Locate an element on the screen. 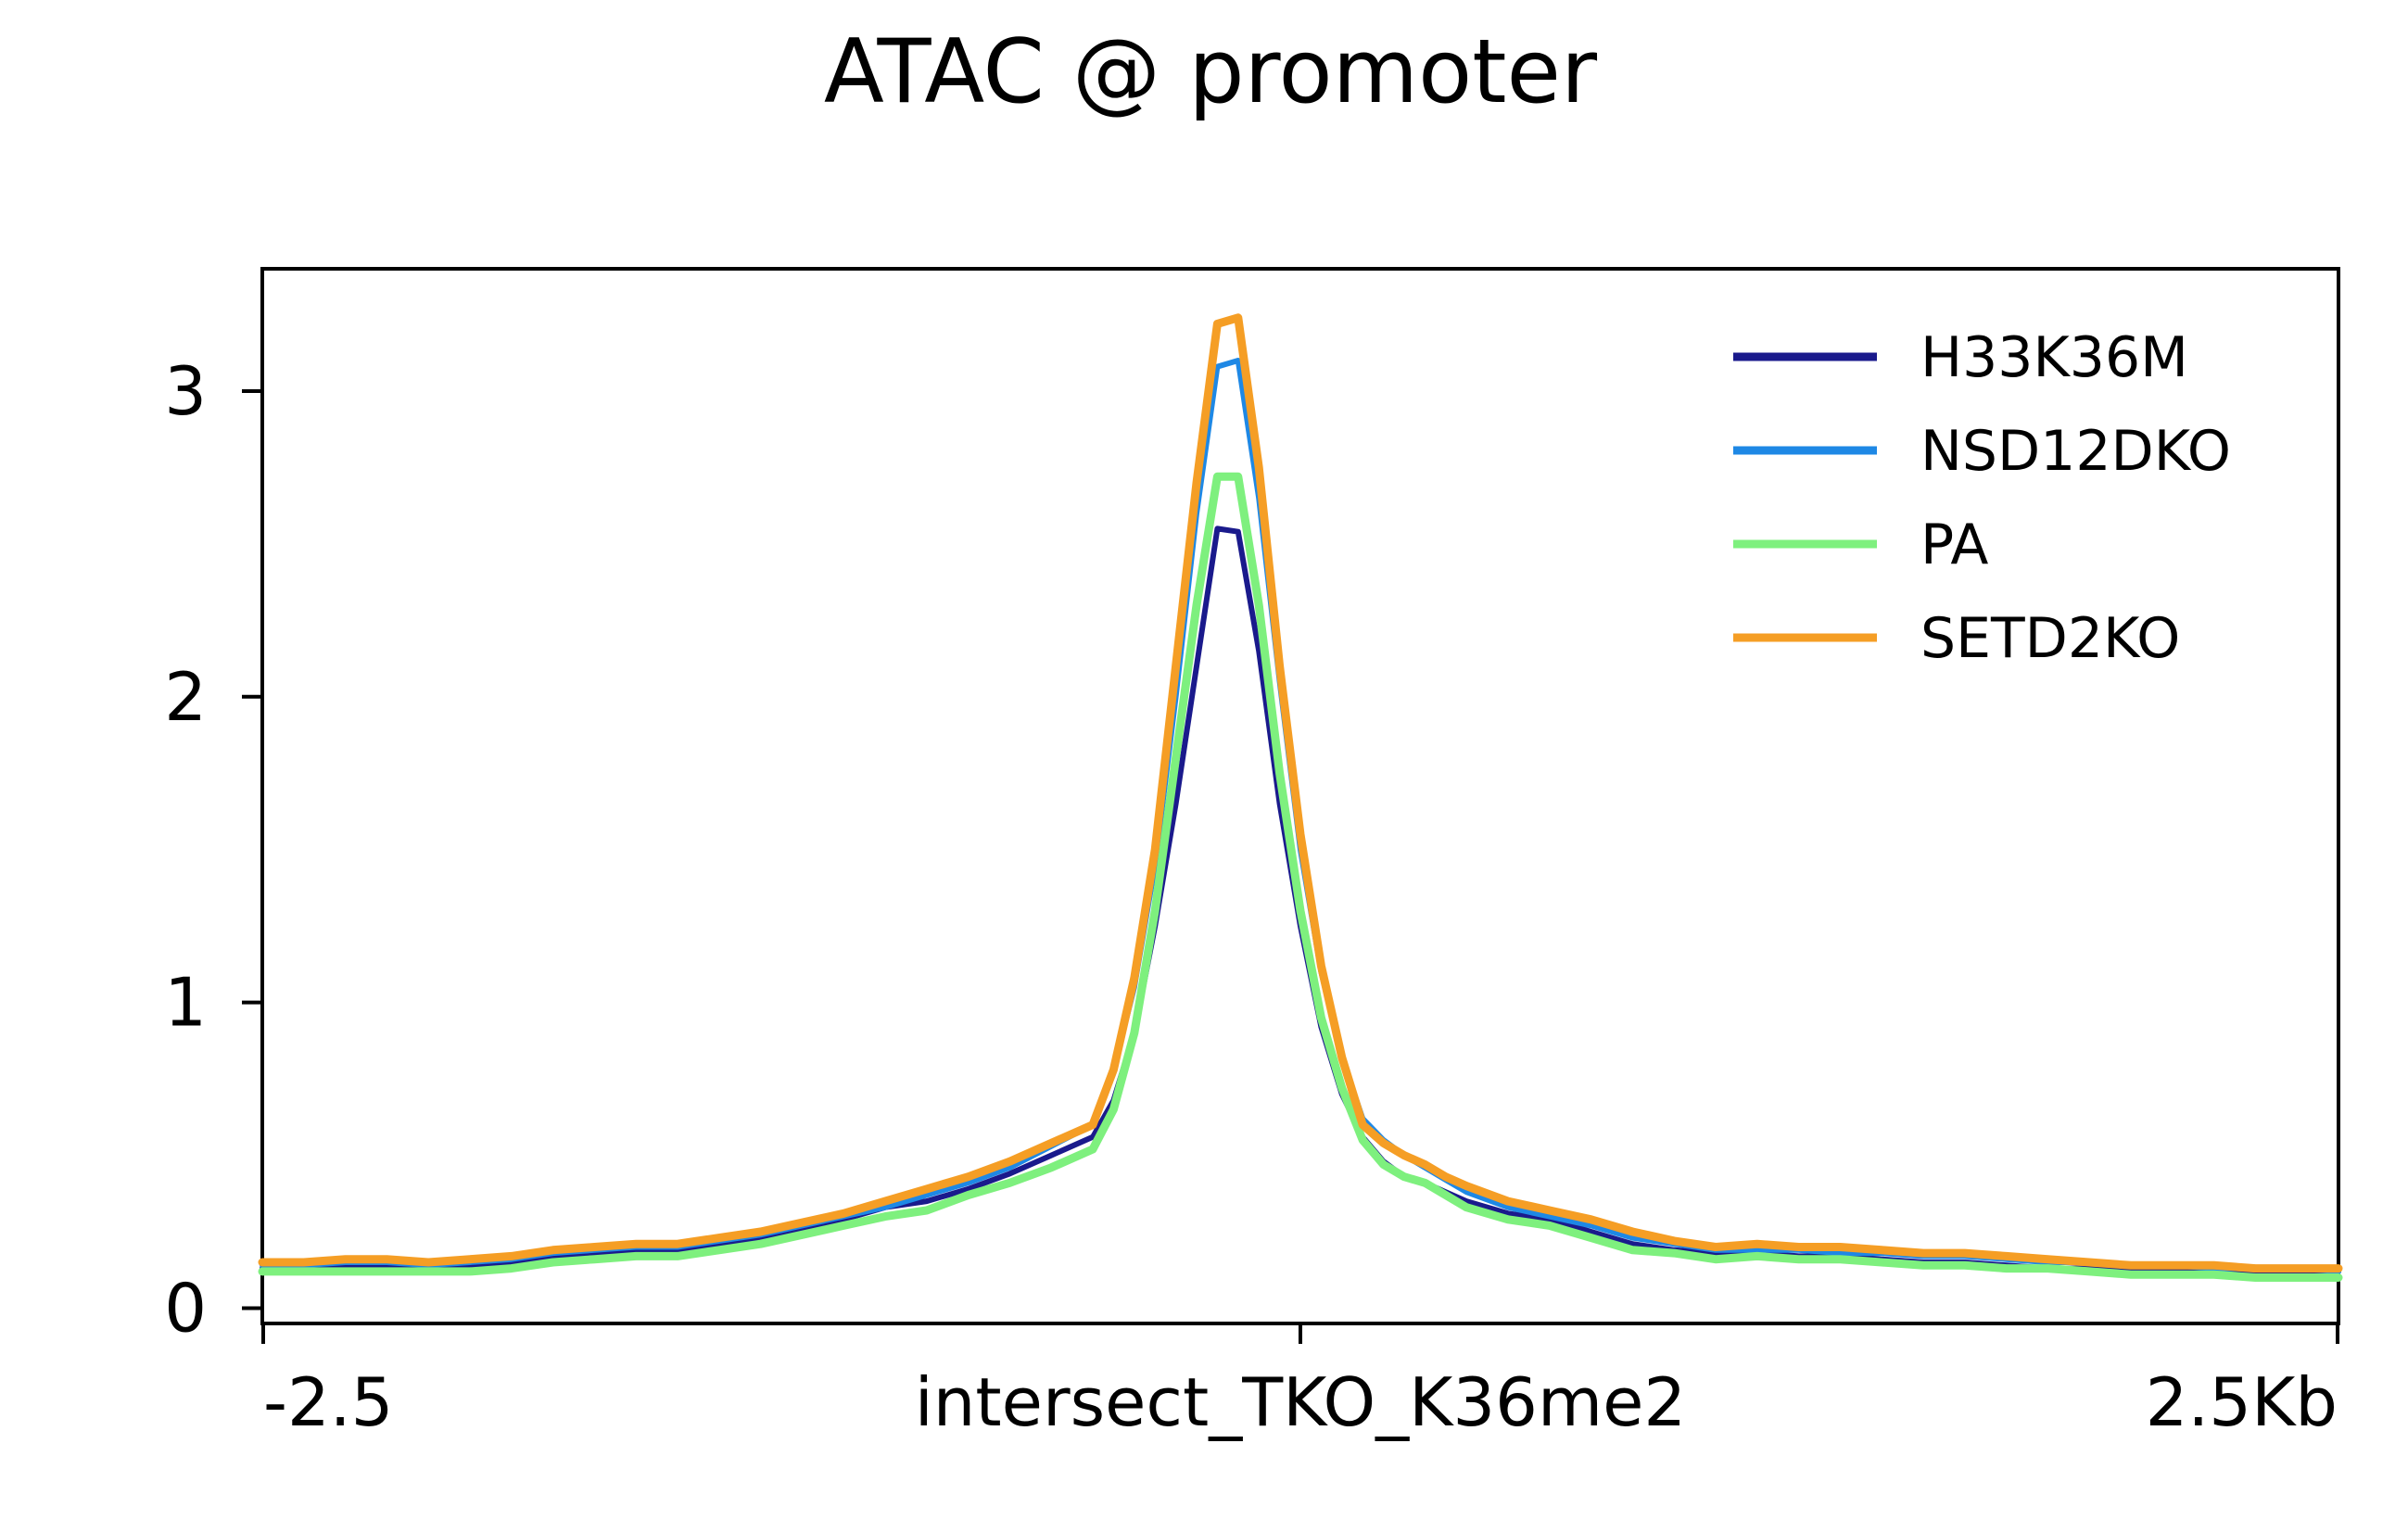 Image resolution: width=2408 pixels, height=1532 pixels. y-tick-label: 3 is located at coordinates (185, 391).